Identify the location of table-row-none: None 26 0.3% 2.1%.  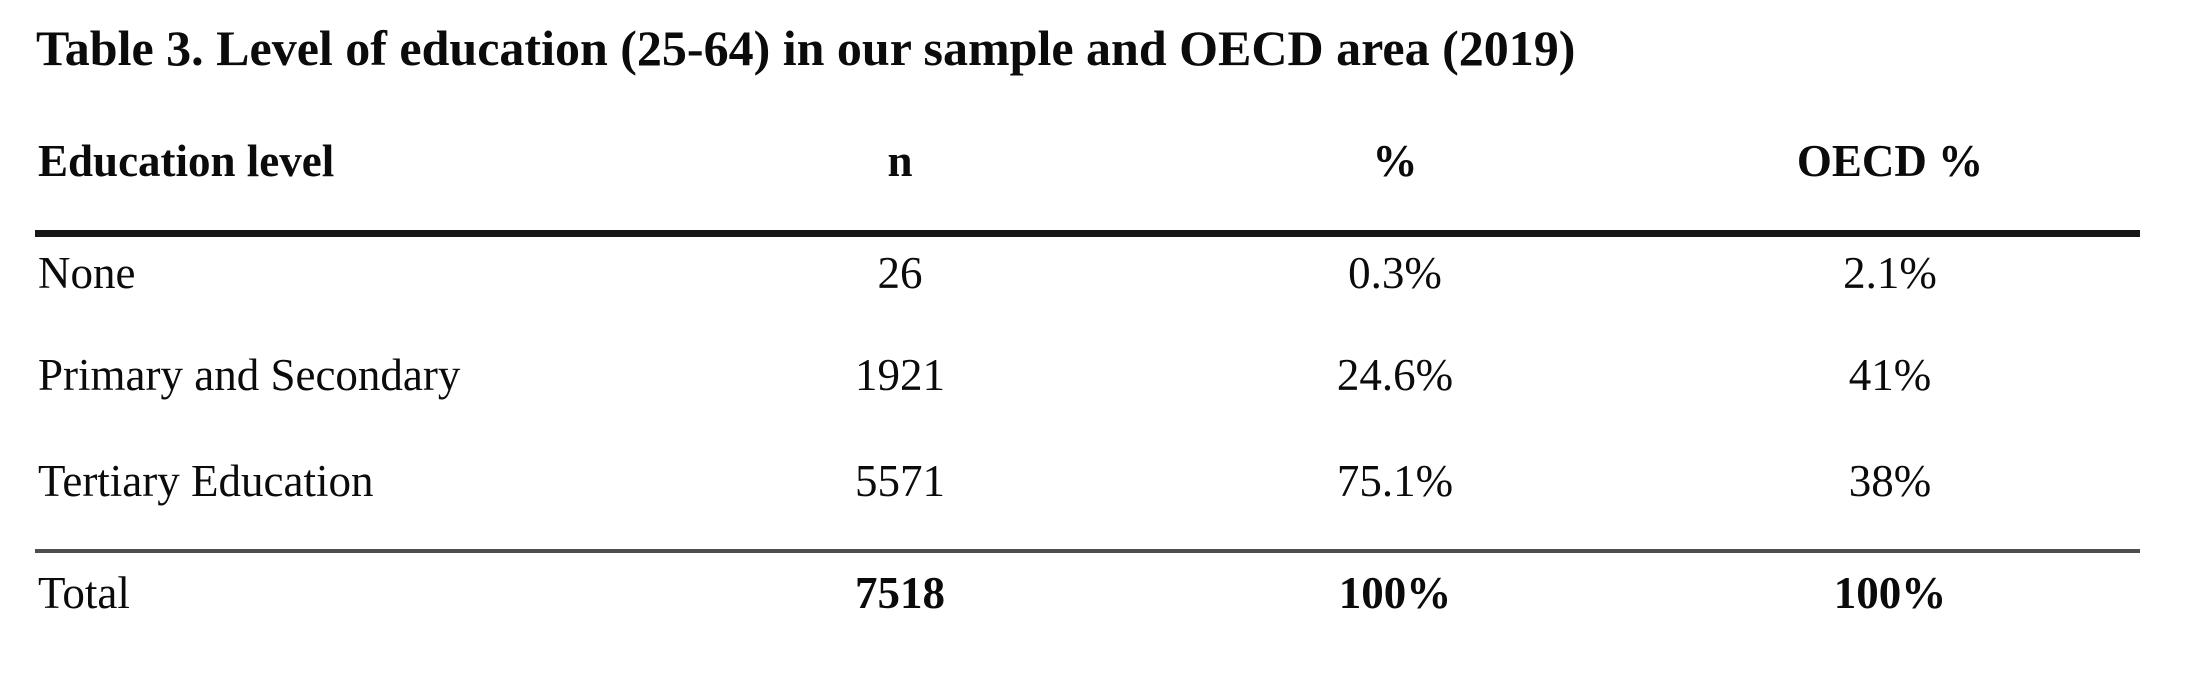
(1087, 286).